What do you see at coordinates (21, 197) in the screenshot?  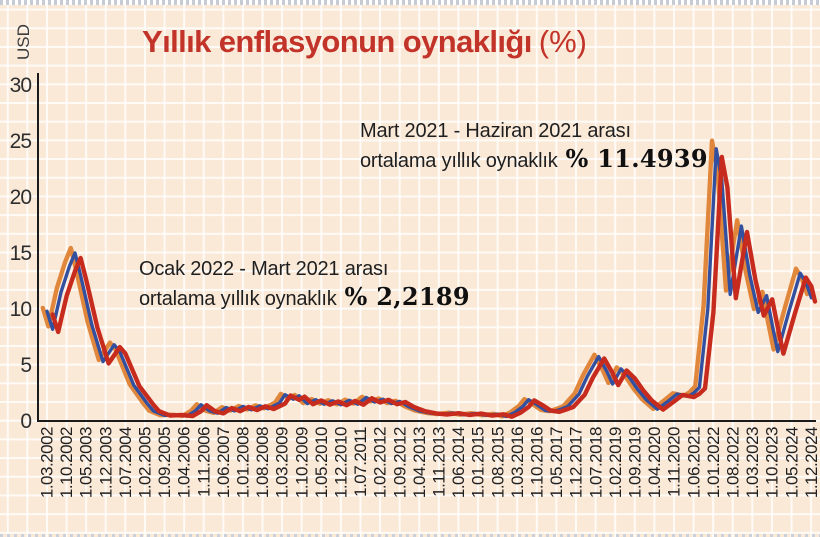 I see `y-axis-tick-label: 20` at bounding box center [21, 197].